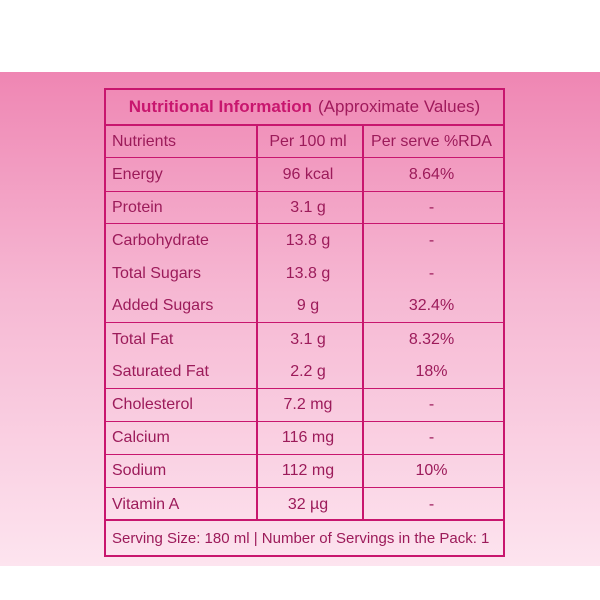 The height and width of the screenshot is (600, 600). I want to click on table-row: Added Sugars 9 g 32.4%, so click(304, 306).